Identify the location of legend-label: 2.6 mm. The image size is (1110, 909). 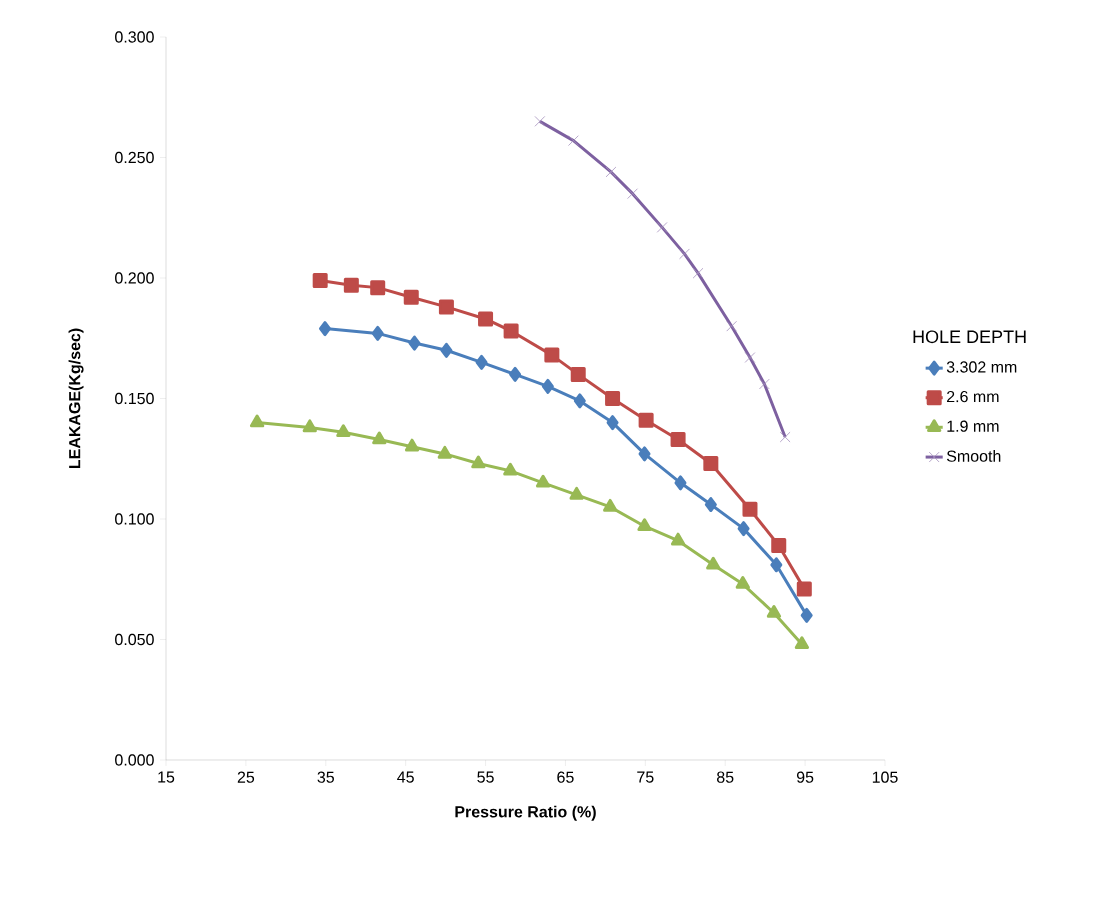
(973, 396).